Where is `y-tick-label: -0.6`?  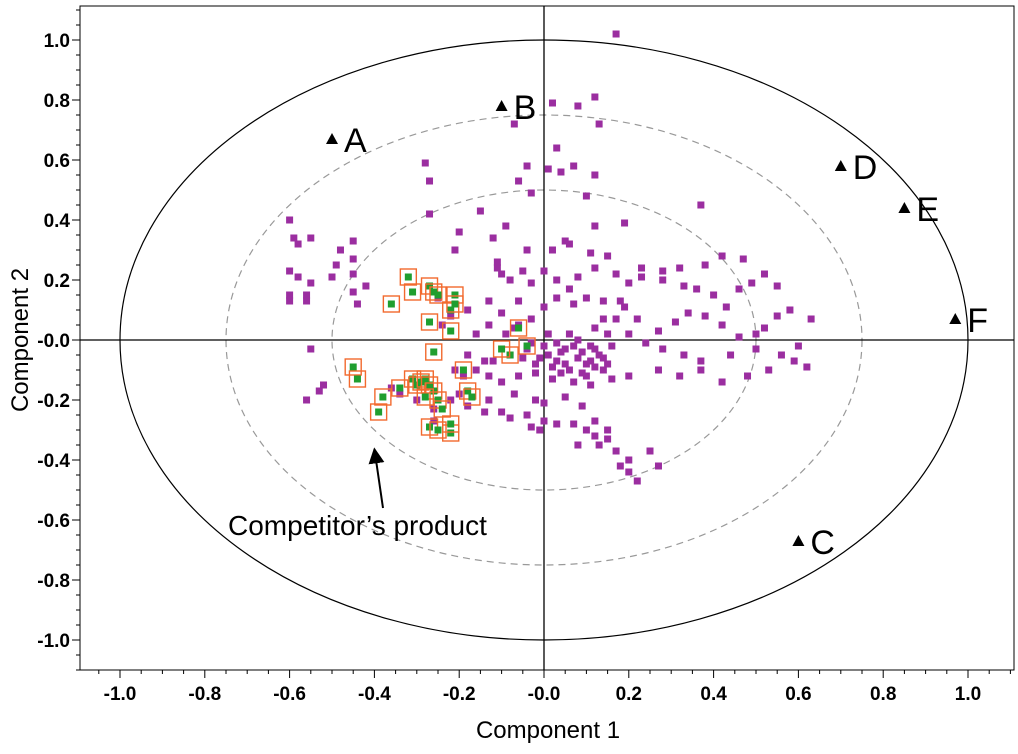
y-tick-label: -0.6 is located at coordinates (53, 521).